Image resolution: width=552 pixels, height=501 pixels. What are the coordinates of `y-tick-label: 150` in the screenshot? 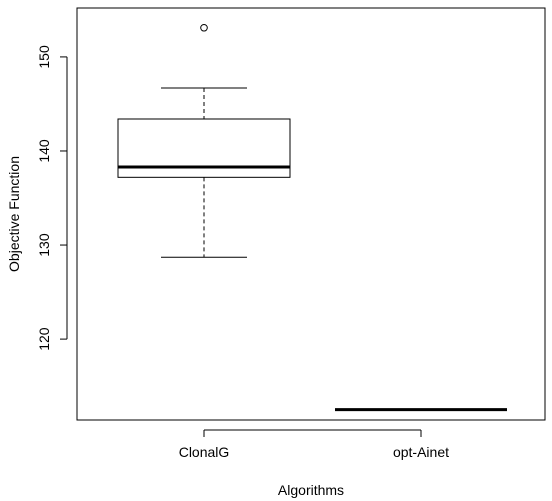 It's located at (44, 57).